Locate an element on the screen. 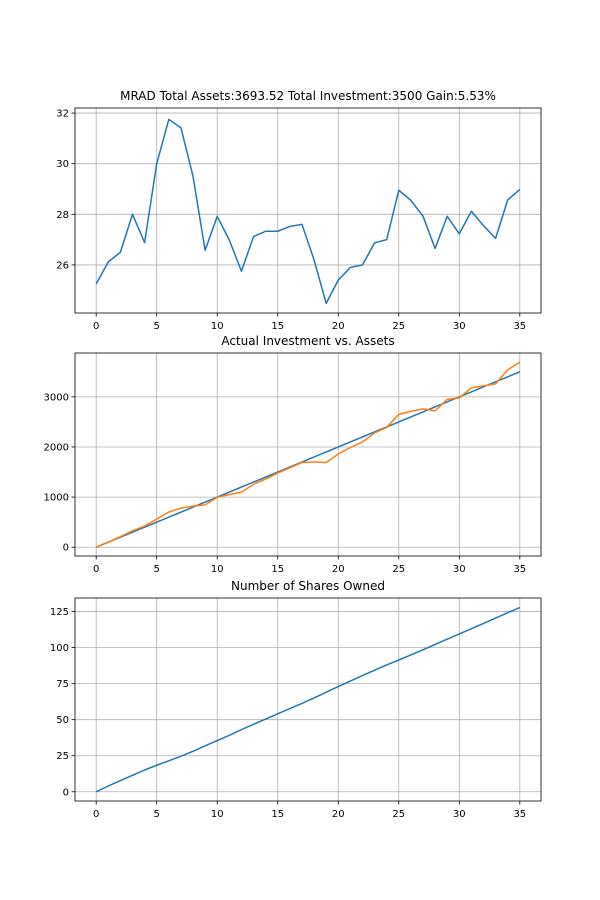 The image size is (600, 900). y-tick-label: 26 is located at coordinates (62, 265).